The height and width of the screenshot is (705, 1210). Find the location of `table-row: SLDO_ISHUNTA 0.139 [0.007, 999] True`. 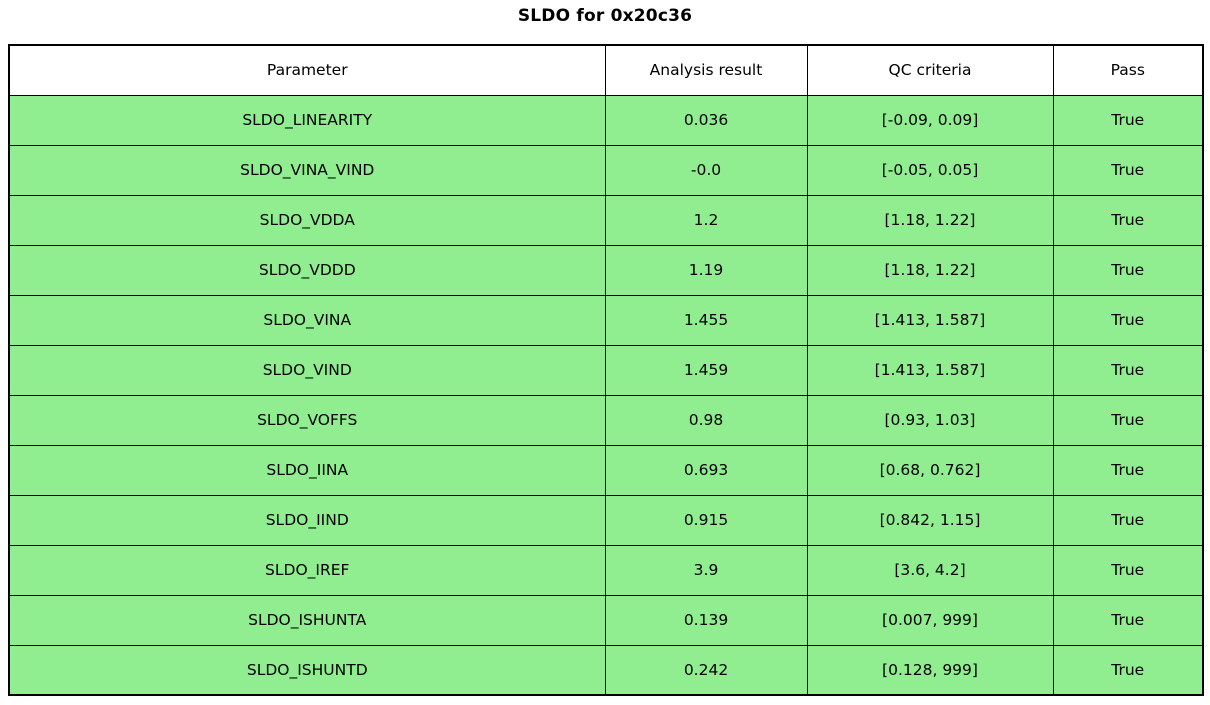

table-row: SLDO_ISHUNTA 0.139 [0.007, 999] True is located at coordinates (606, 620).